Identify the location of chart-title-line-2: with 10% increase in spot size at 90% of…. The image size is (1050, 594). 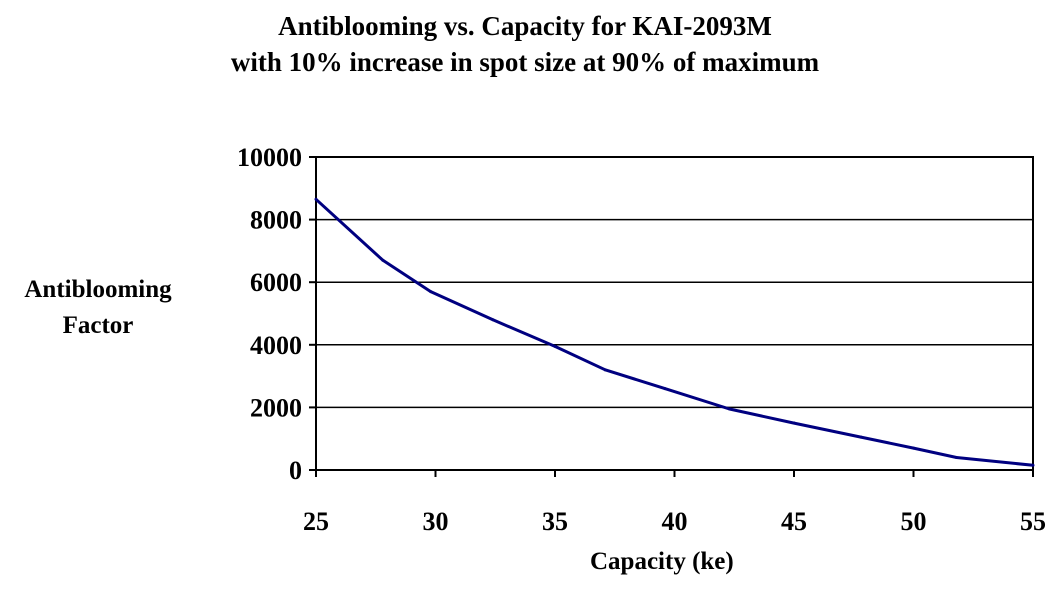
(525, 62).